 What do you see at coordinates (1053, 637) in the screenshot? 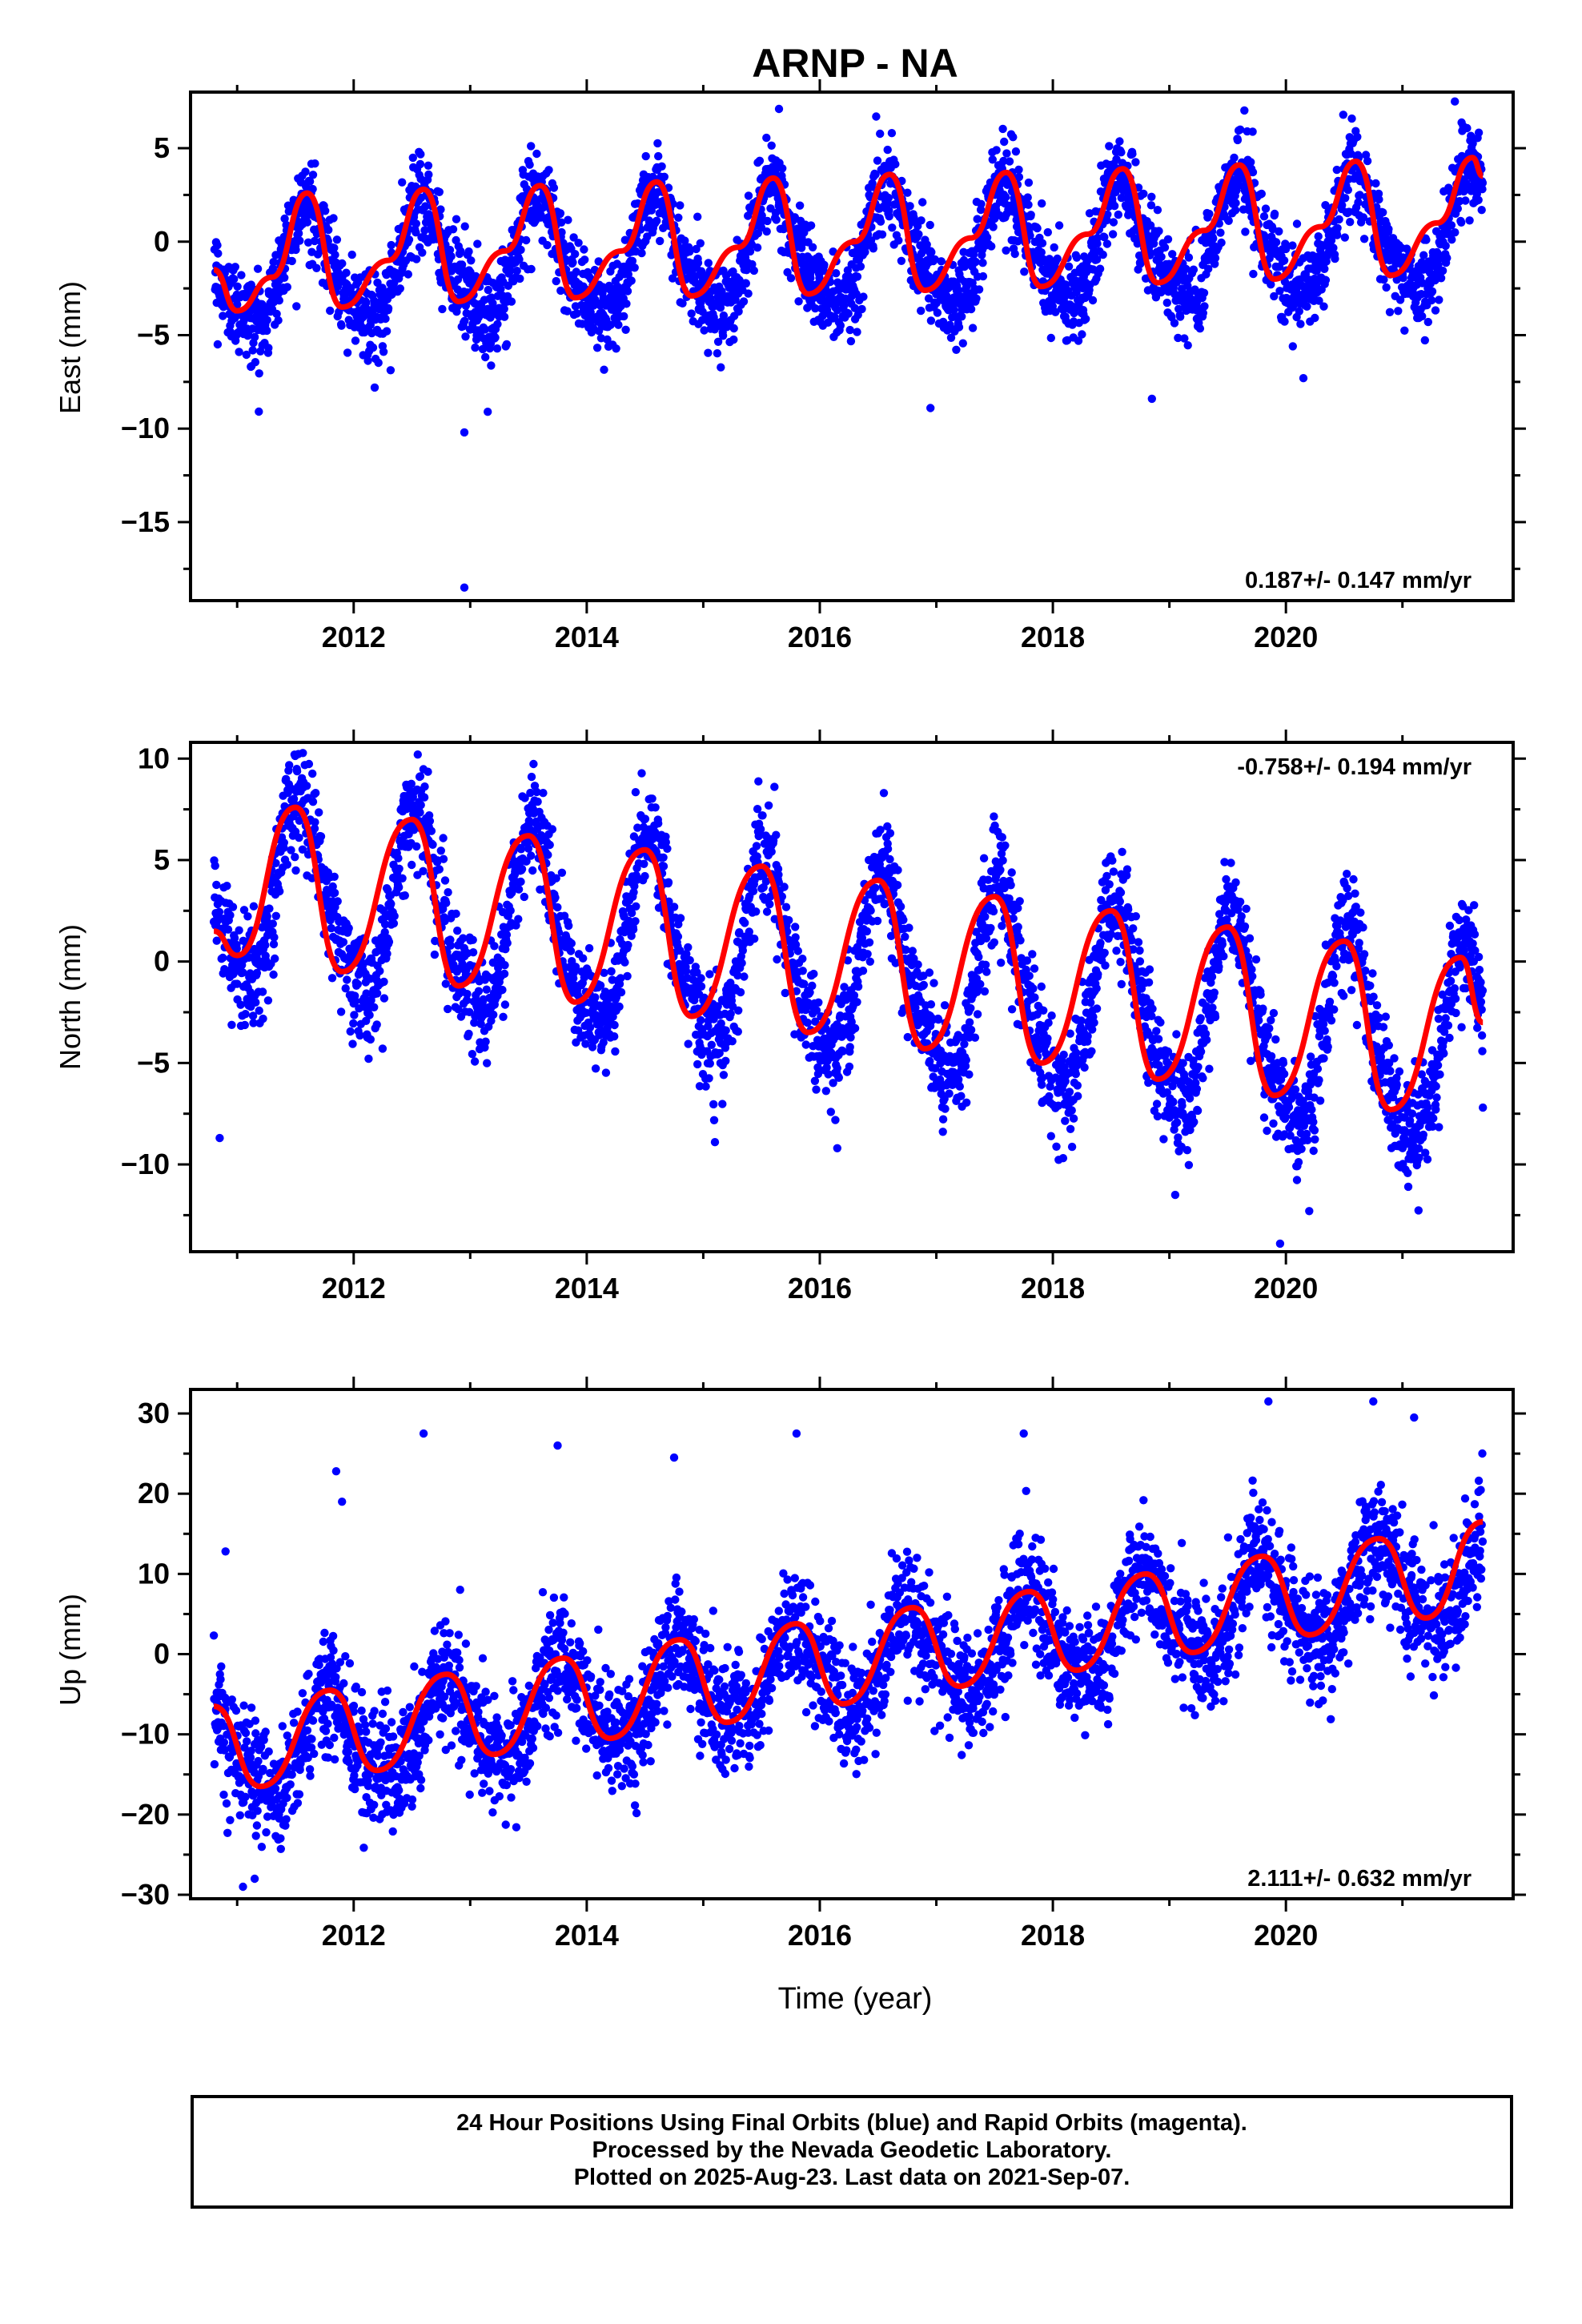
I see `east-xtick-label: 2018` at bounding box center [1053, 637].